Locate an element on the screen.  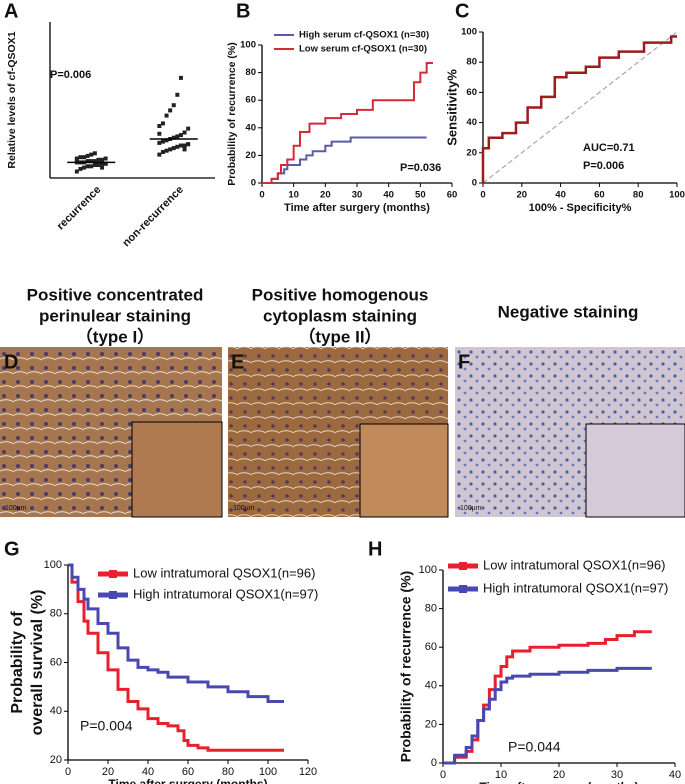
x-tick-label: 100 is located at coordinates (268, 772).